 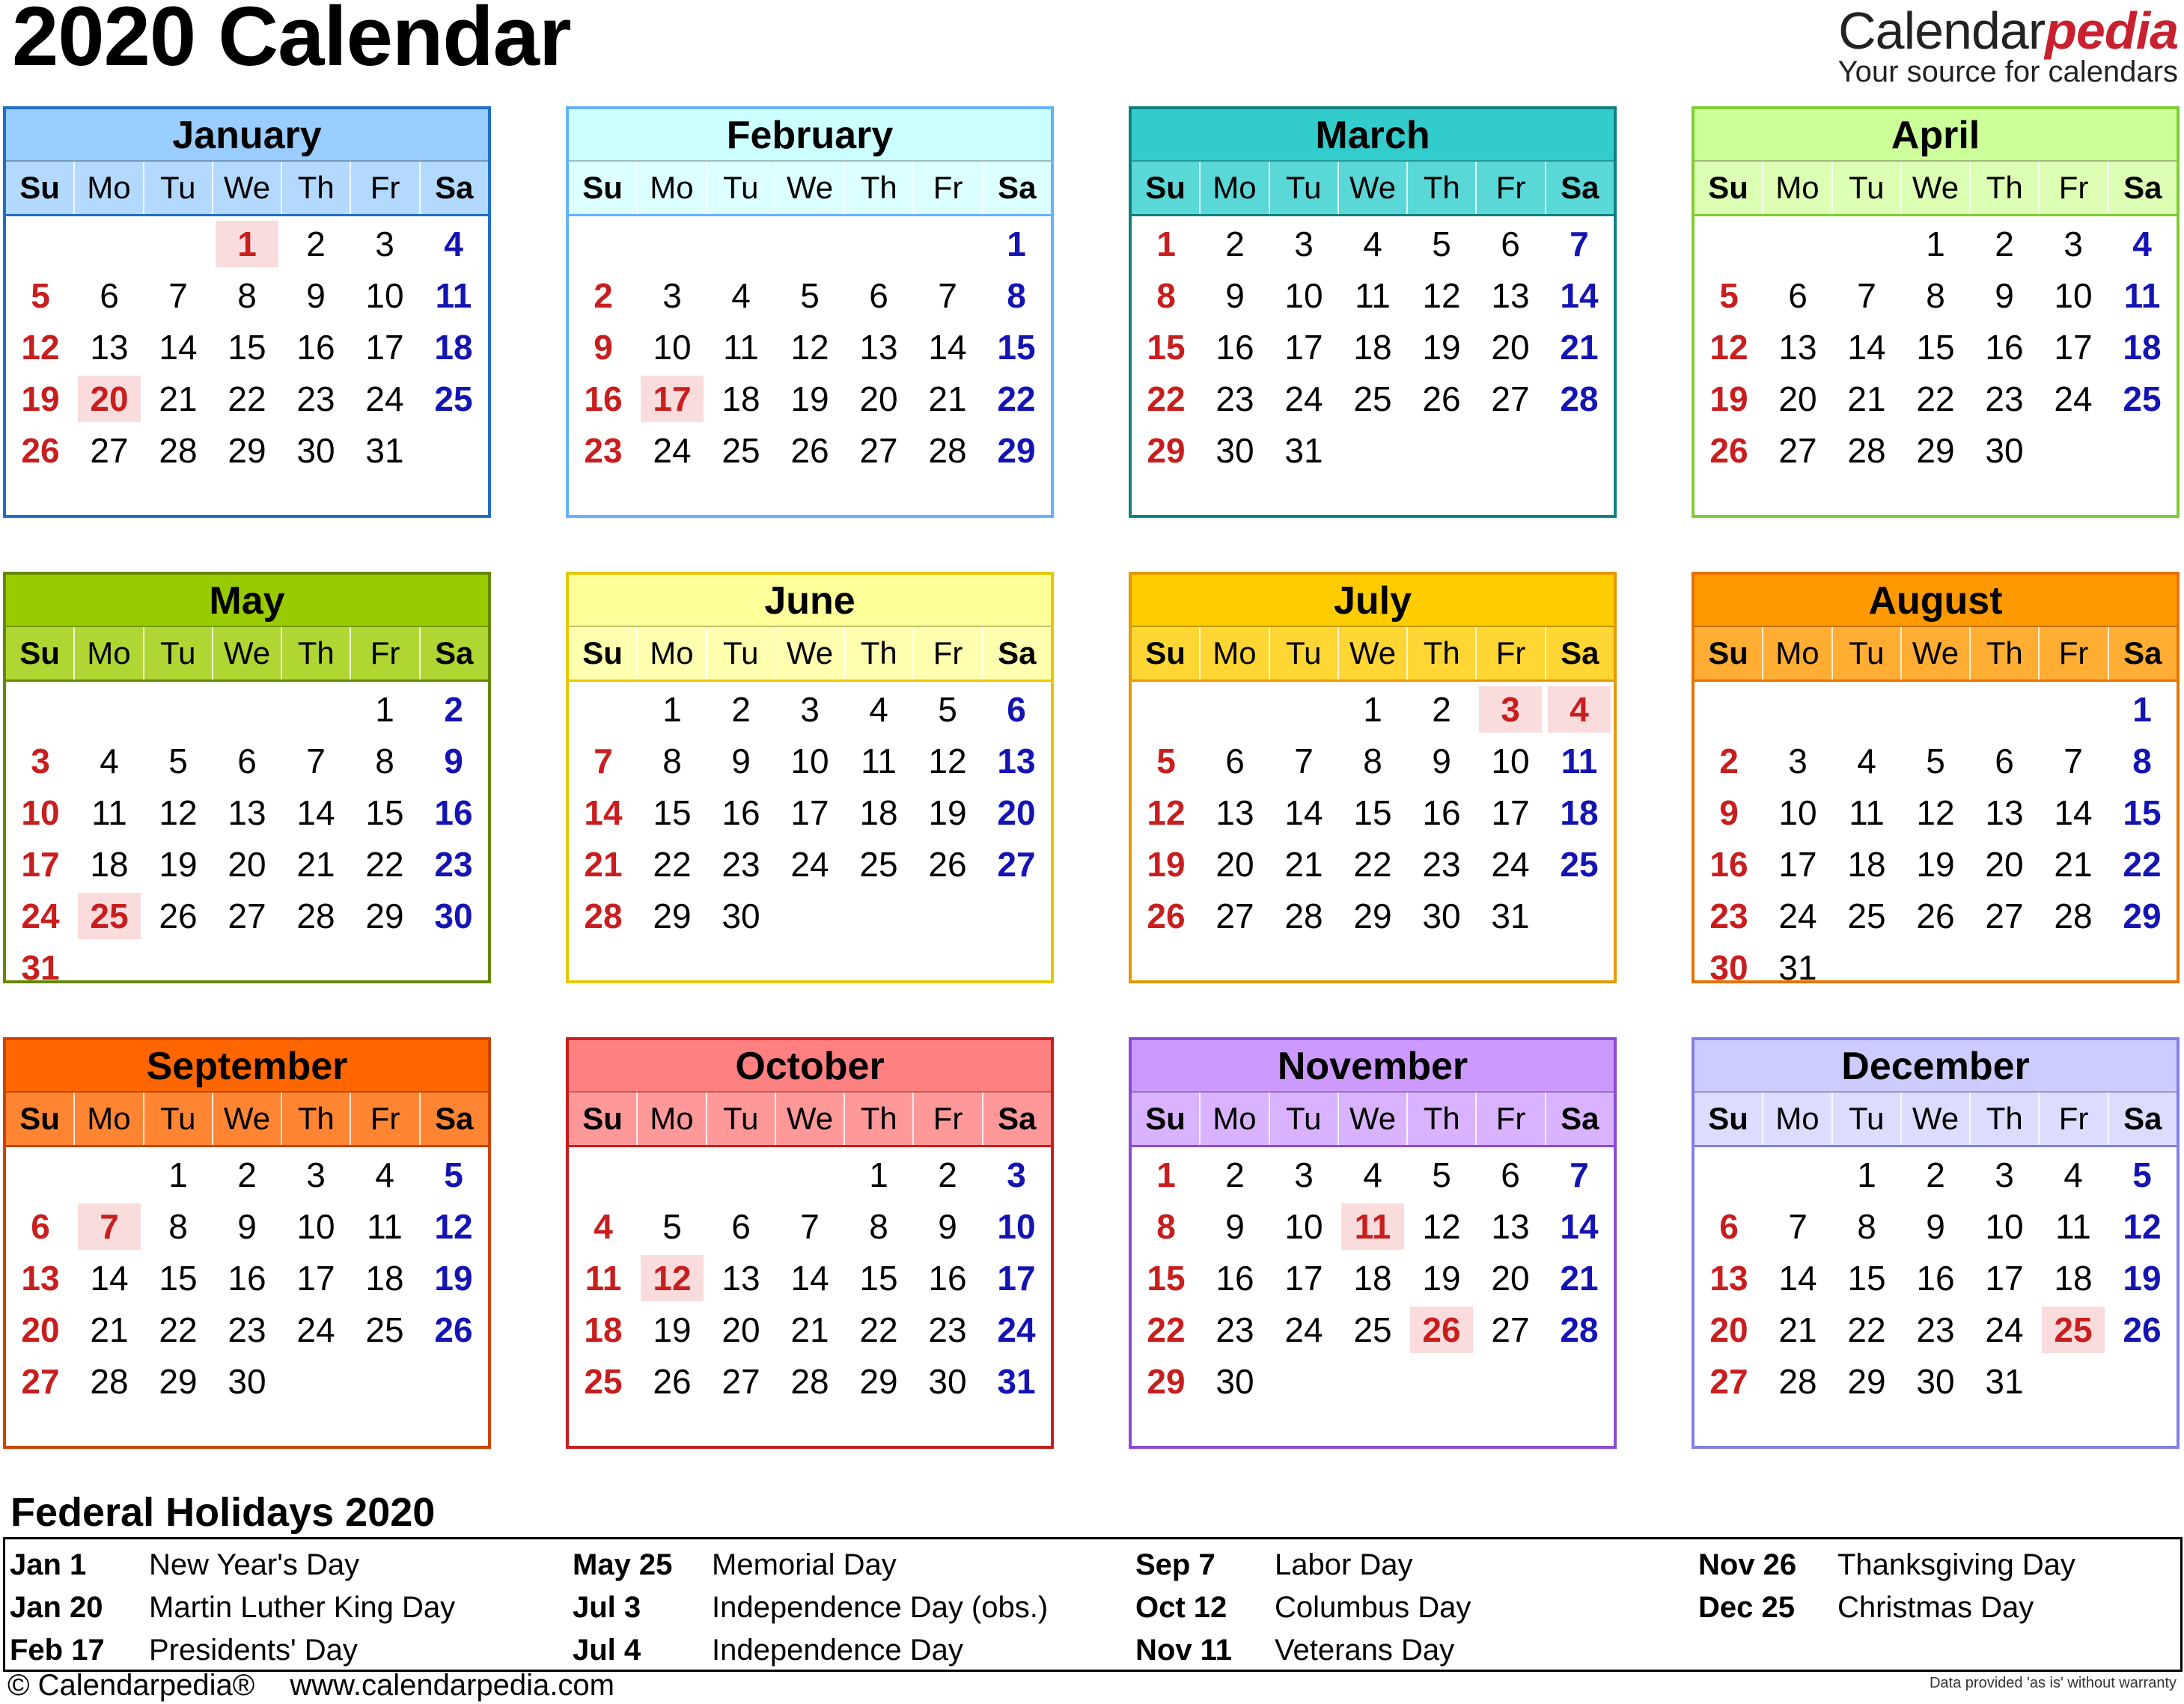 What do you see at coordinates (672, 812) in the screenshot?
I see `day-cell: 15` at bounding box center [672, 812].